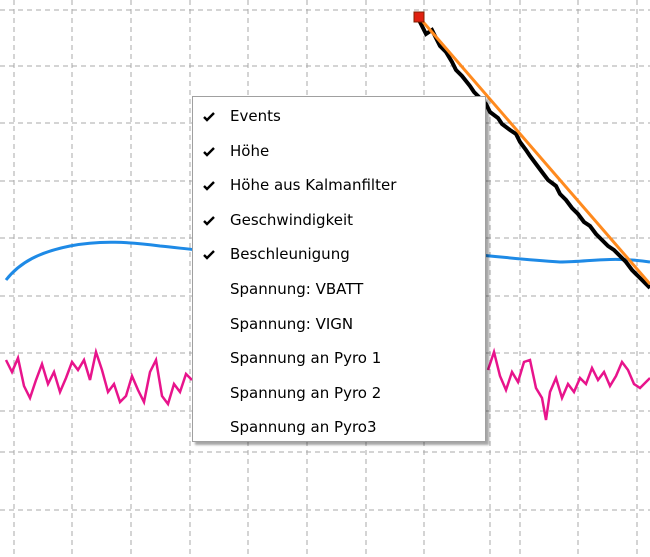  I want to click on menu-item-label: Beschleunigung, so click(290, 254).